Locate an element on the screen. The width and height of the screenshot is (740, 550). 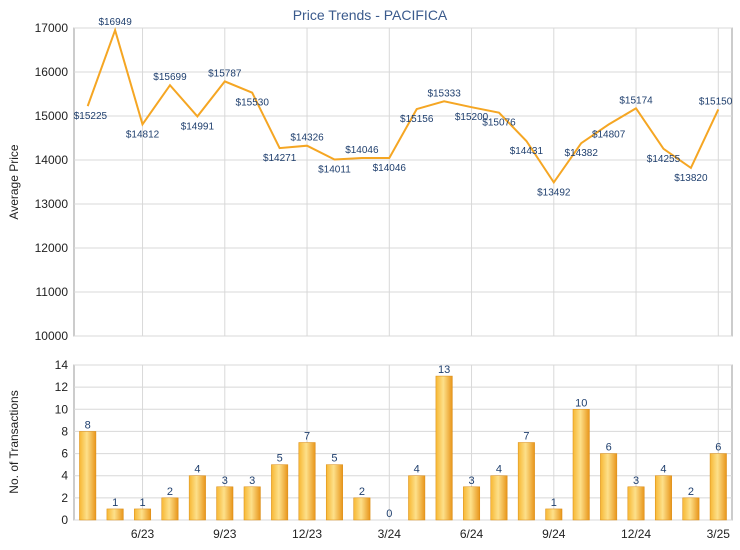
price-data-label: $15225 is located at coordinates (91, 116).